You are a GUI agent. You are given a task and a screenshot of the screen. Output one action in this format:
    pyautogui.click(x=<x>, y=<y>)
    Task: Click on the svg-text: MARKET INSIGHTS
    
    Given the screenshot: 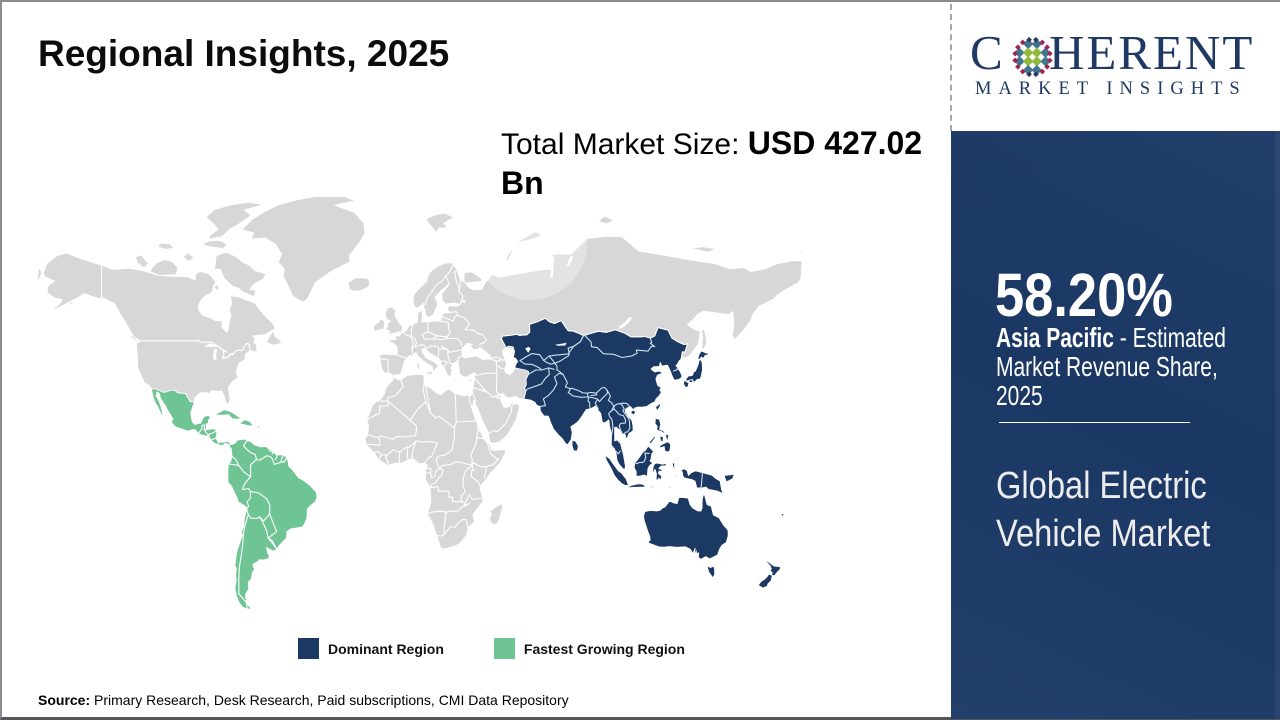 What is the action you would take?
    pyautogui.click(x=1111, y=89)
    